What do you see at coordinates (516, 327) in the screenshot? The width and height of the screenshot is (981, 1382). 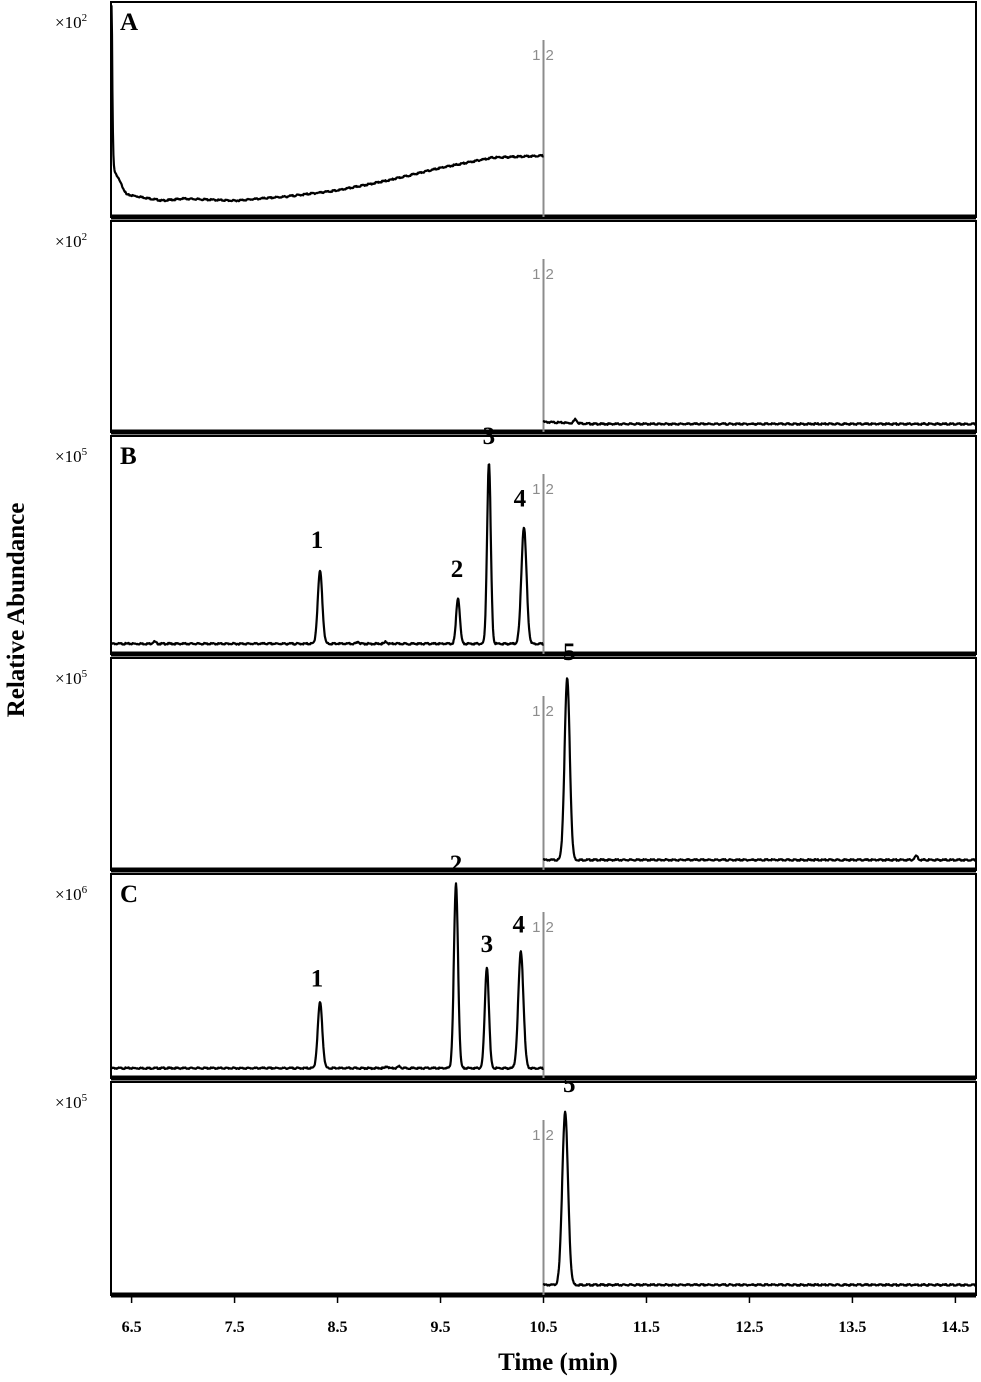 I see `chromatogram-panel-a-segment-2: 1 2 ×10²` at bounding box center [516, 327].